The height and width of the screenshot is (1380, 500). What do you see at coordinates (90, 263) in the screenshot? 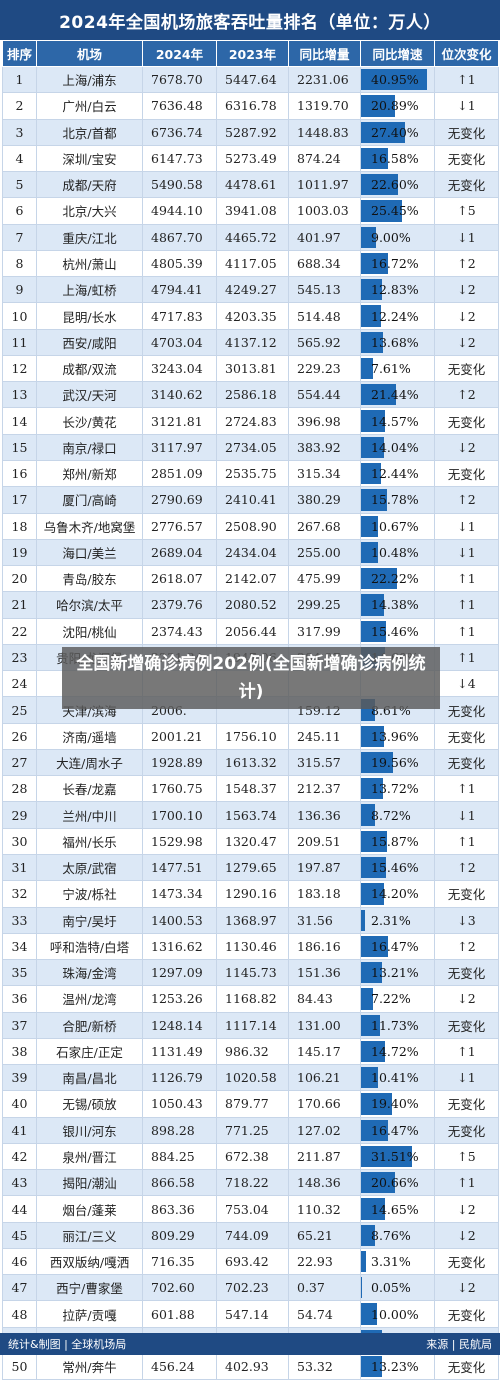
I see `airport-cell: 杭州/萧山` at bounding box center [90, 263].